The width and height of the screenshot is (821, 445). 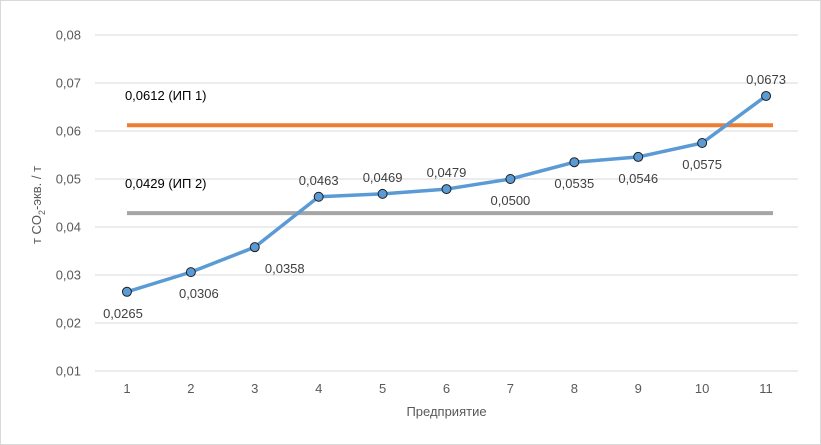 What do you see at coordinates (166, 183) in the screenshot?
I see `reference-line-label: 0,0429 (ИП 2)` at bounding box center [166, 183].